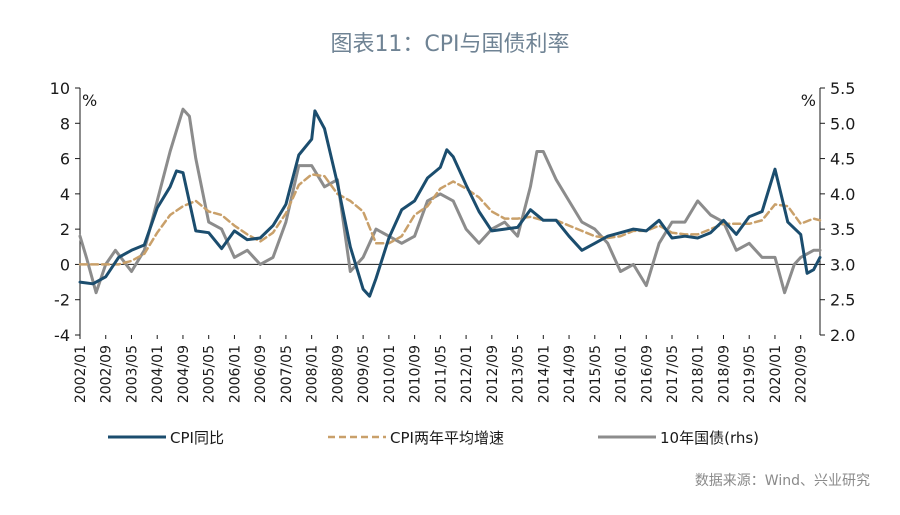 This screenshot has width=900, height=515. I want to click on legend-label-2: 10年国债(rhs), so click(709, 438).